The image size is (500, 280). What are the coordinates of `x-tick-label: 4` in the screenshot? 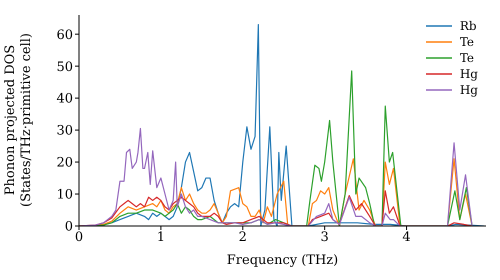 It's located at (406, 238).